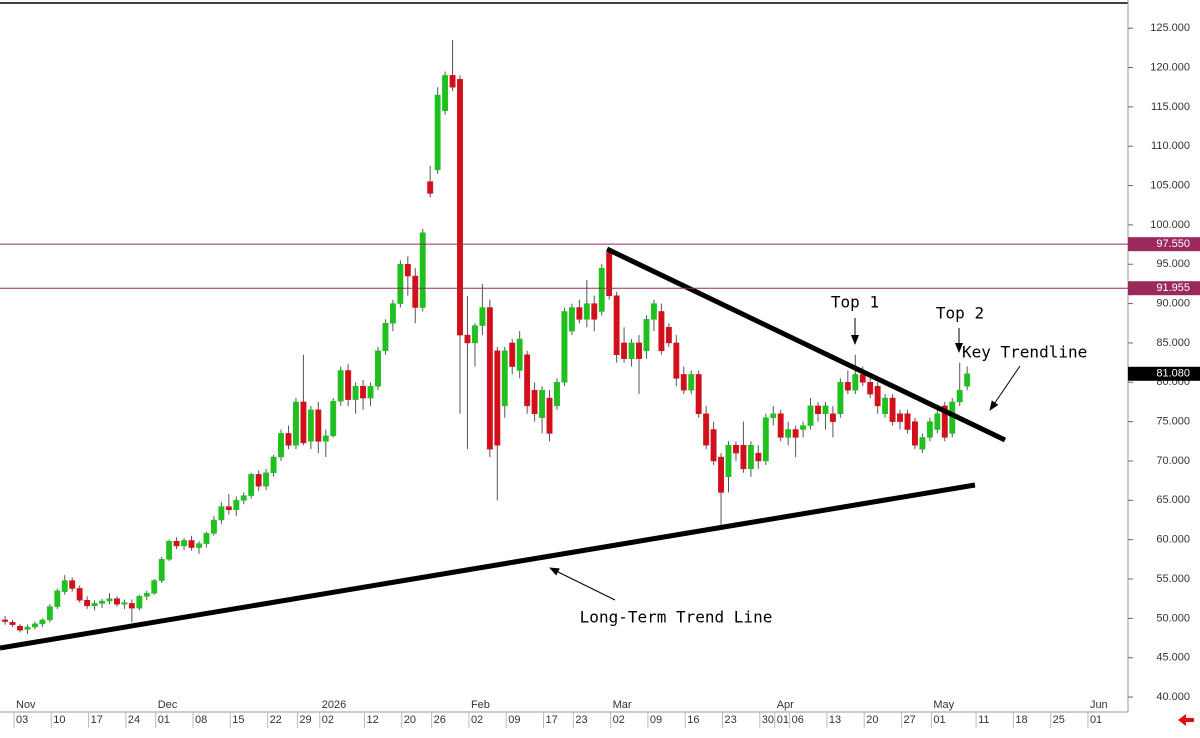 Image resolution: width=1200 pixels, height=738 pixels. Describe the element at coordinates (798, 720) in the screenshot. I see `x-tick-label: 06` at that location.